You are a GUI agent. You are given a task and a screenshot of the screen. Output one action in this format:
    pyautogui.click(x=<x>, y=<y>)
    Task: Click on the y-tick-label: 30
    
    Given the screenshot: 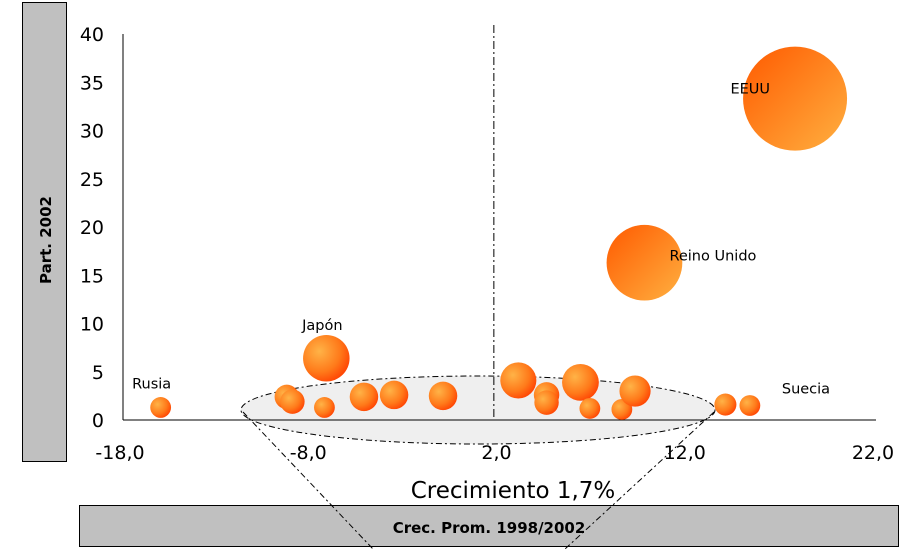 What is the action you would take?
    pyautogui.click(x=92, y=132)
    